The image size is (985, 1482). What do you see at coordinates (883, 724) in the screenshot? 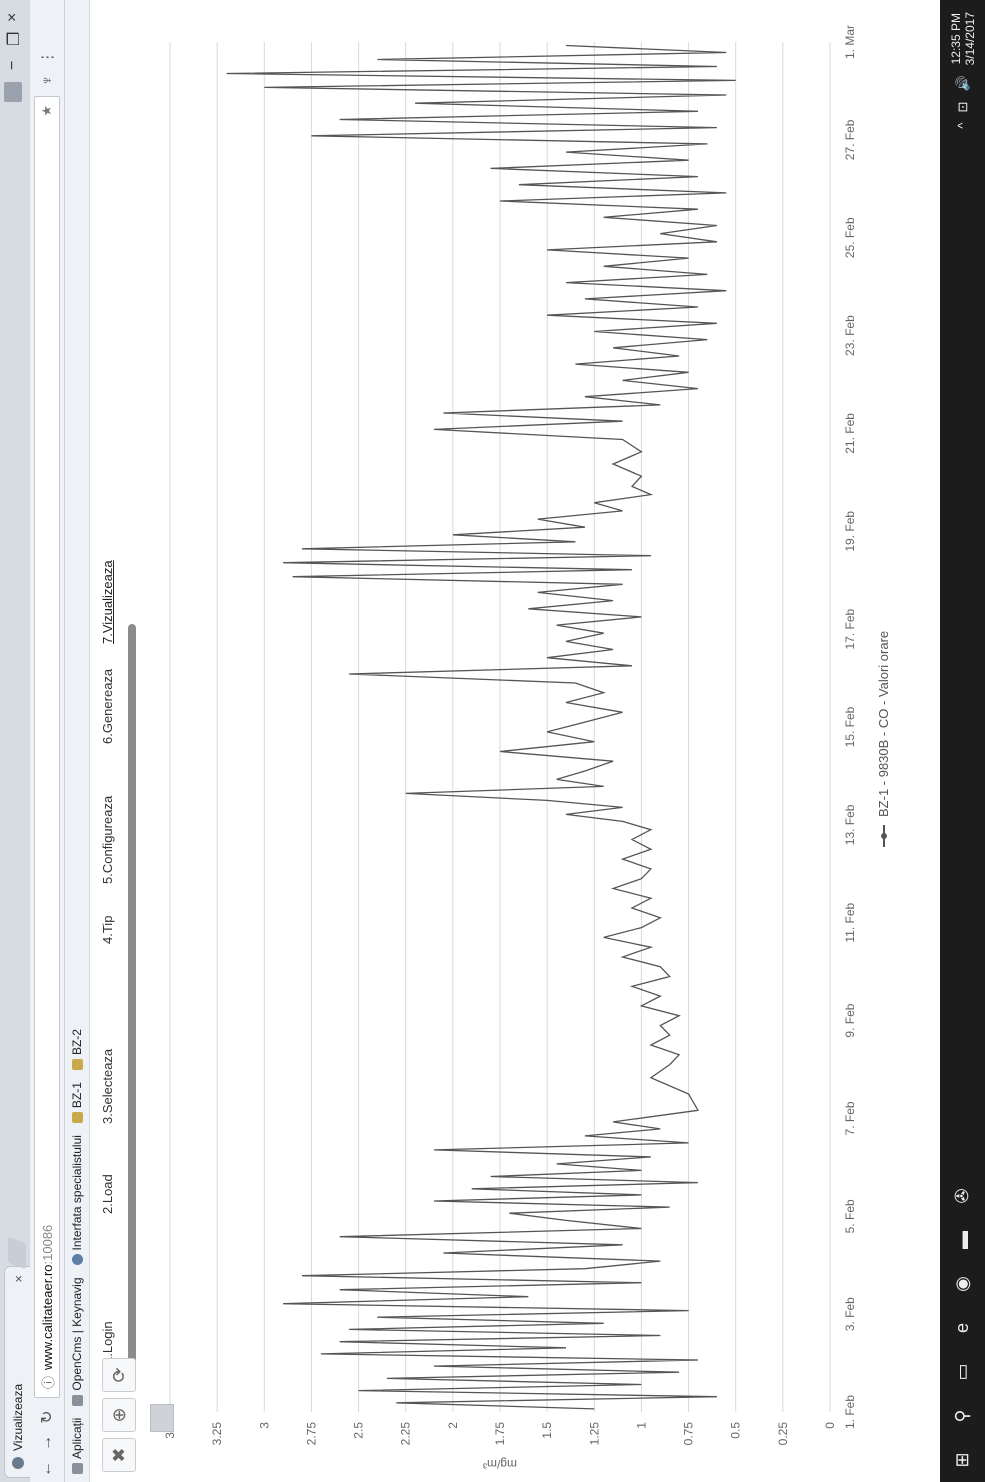
I see `legend-label: BZ-1 - 9830B - CO - Valori orare` at bounding box center [883, 724].